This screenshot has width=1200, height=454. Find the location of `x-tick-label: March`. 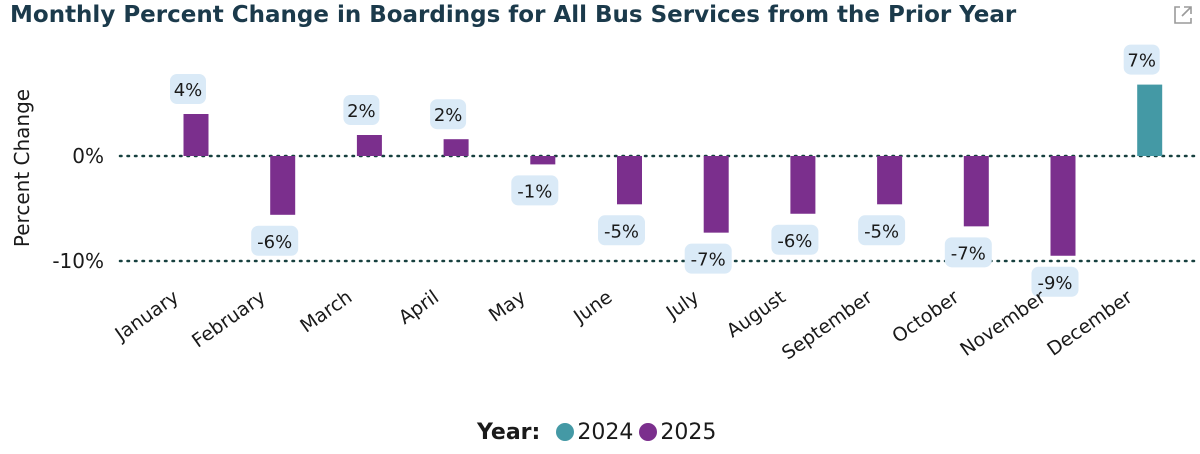

x-tick-label: March is located at coordinates (326, 311).